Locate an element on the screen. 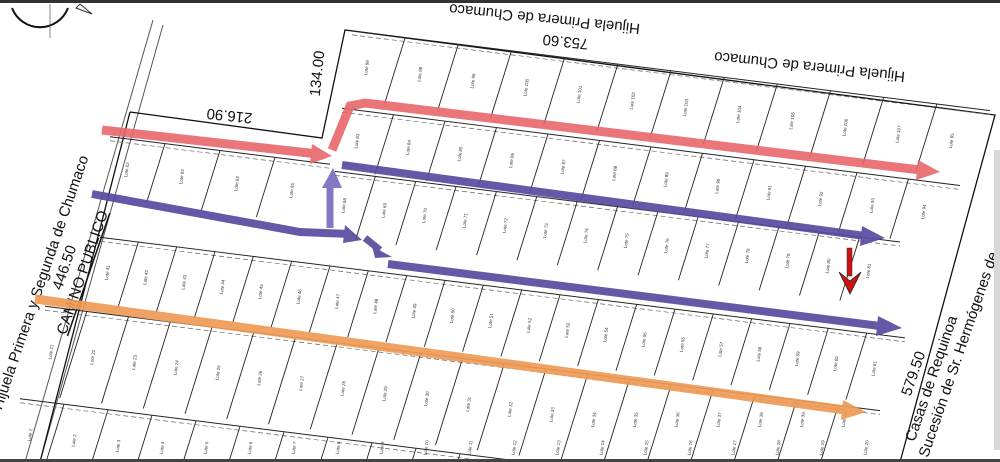  lot-label: Lote 47 is located at coordinates (337, 301).